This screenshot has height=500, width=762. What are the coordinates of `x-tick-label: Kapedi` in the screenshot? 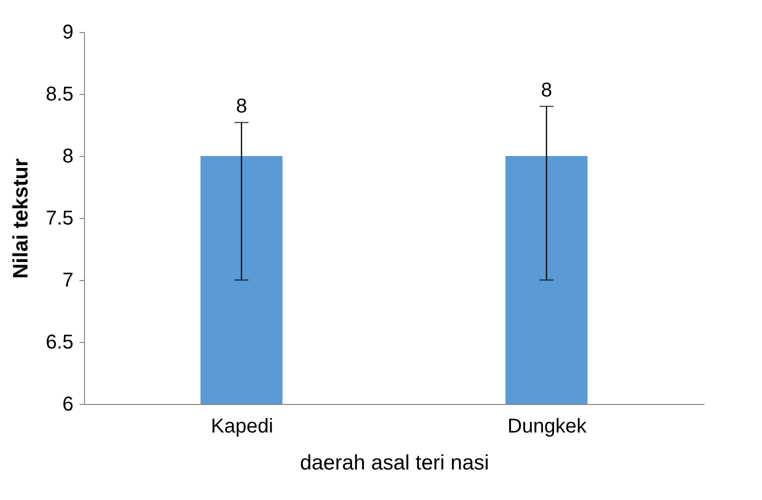 It's located at (242, 427).